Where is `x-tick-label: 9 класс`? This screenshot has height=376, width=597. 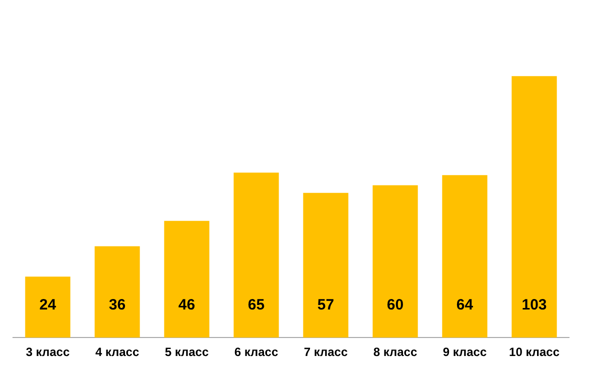
x-tick-label: 9 класс is located at coordinates (464, 352).